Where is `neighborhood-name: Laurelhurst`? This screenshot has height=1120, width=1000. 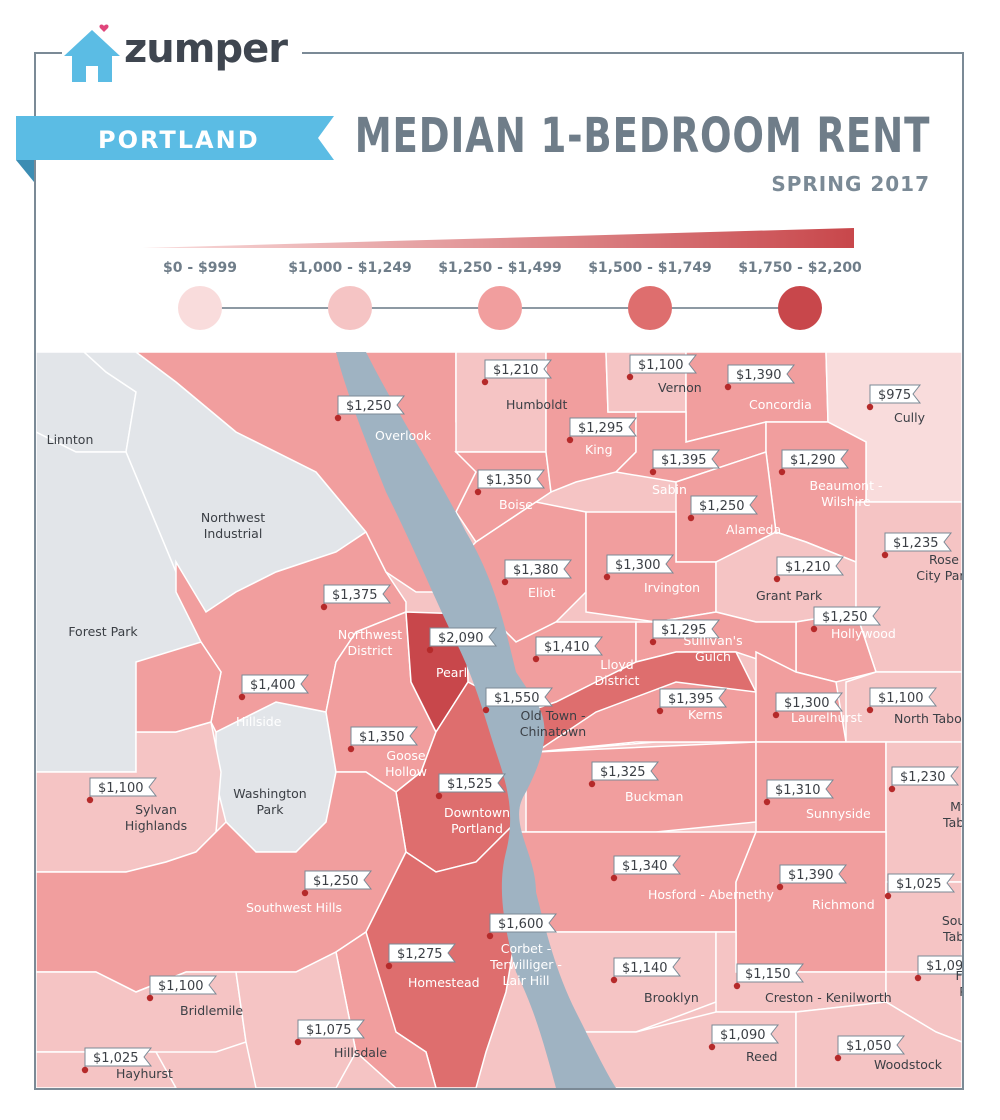
neighborhood-name: Laurelhurst is located at coordinates (826, 717).